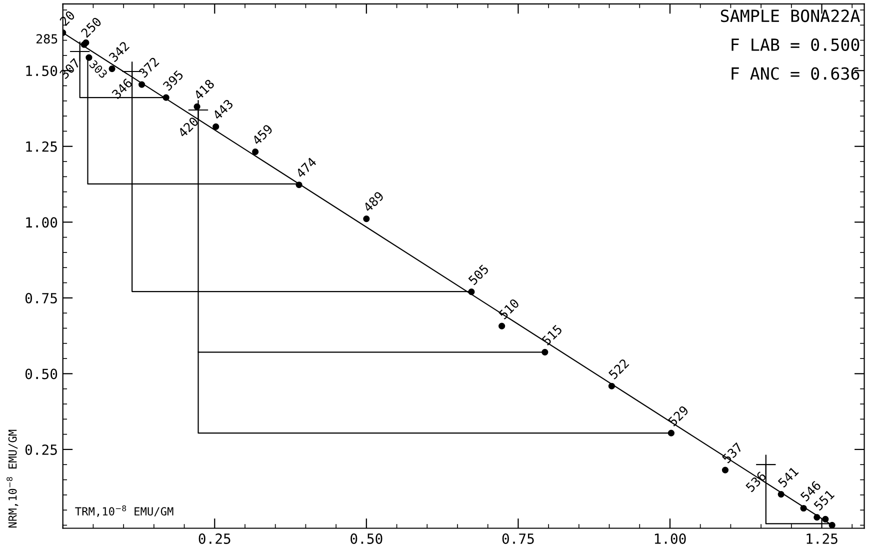  What do you see at coordinates (790, 16) in the screenshot?
I see `chart-title: SAMPLE BONA22A` at bounding box center [790, 16].